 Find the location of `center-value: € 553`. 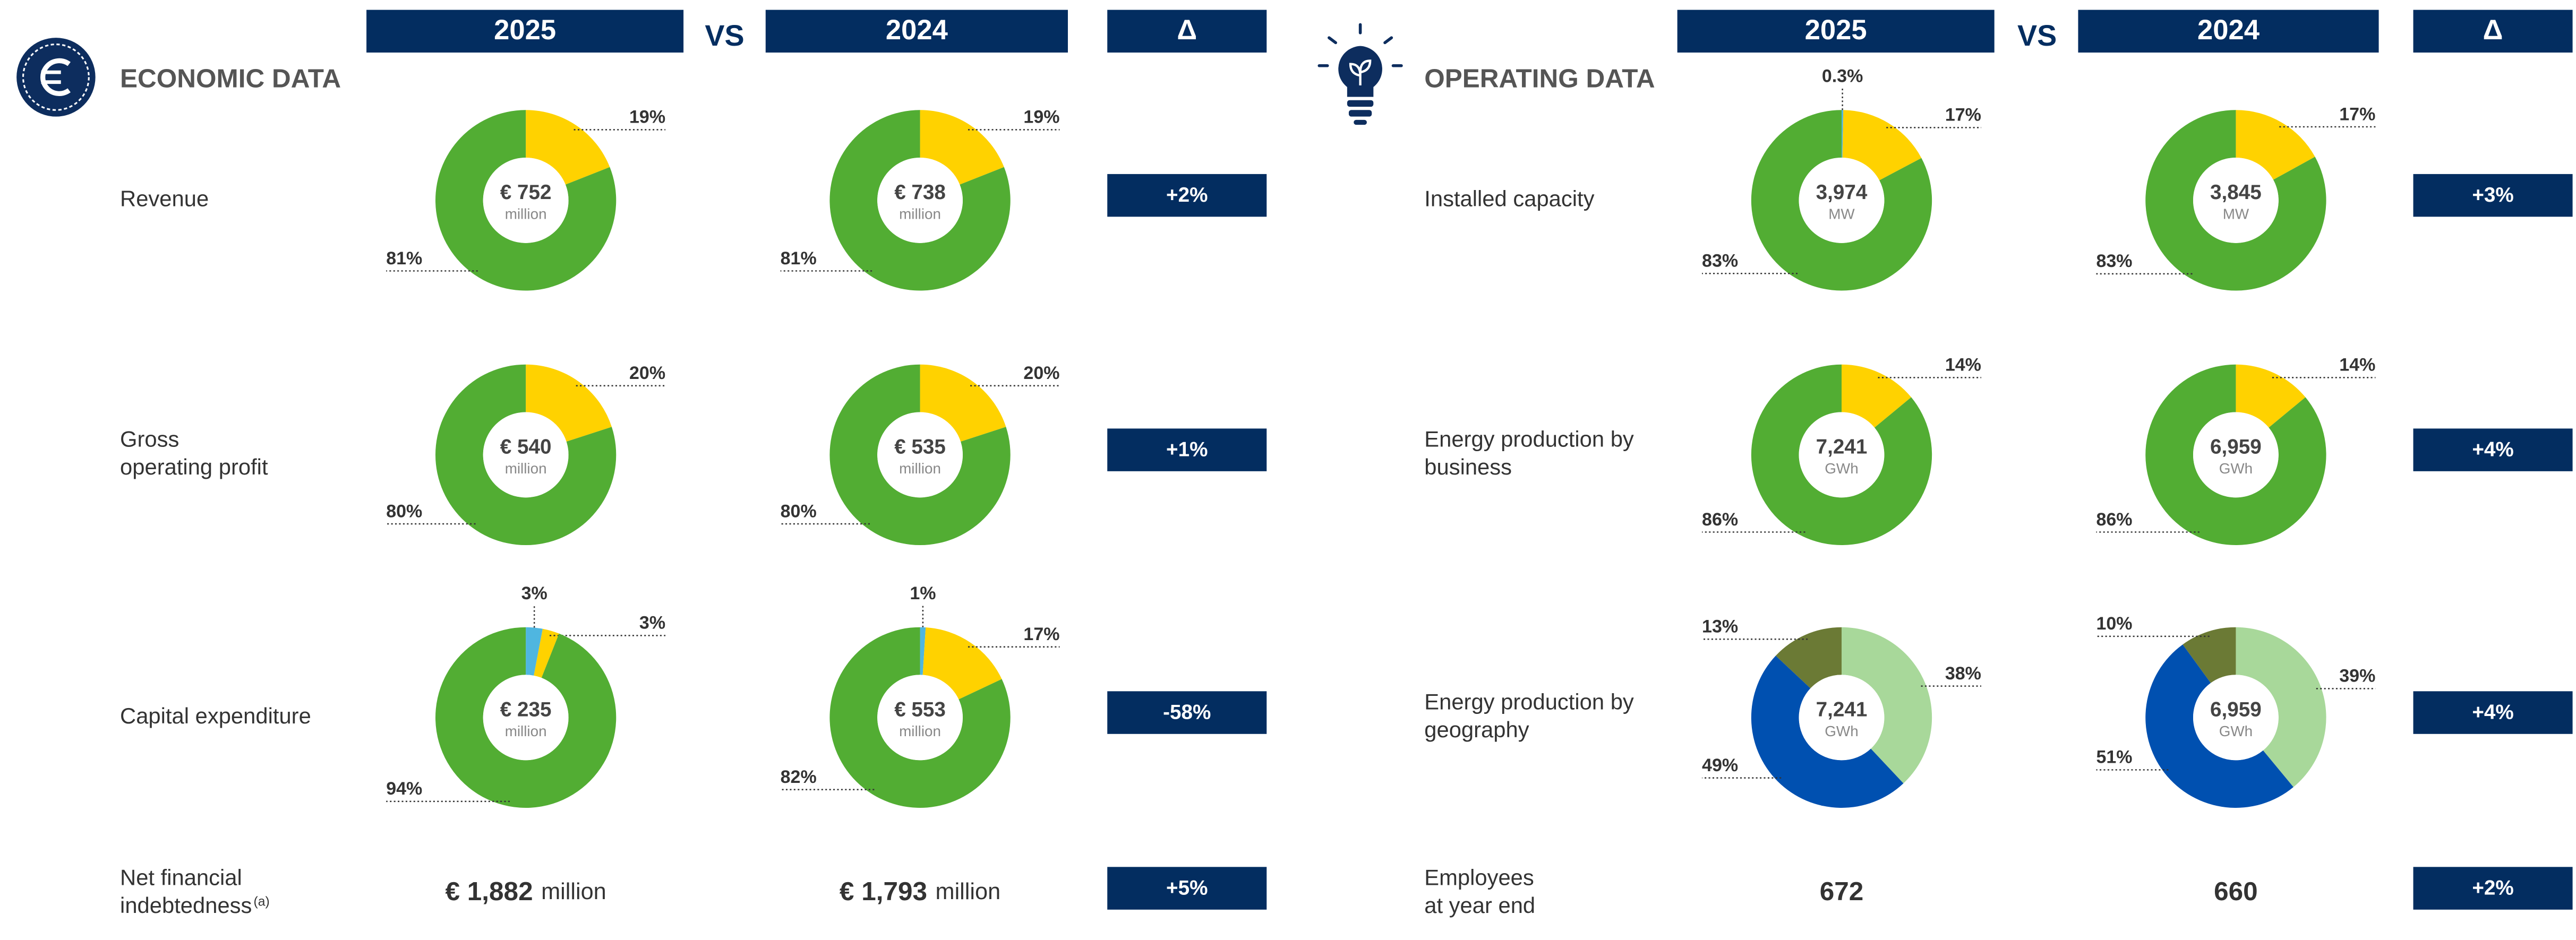

center-value: € 553 is located at coordinates (920, 709).